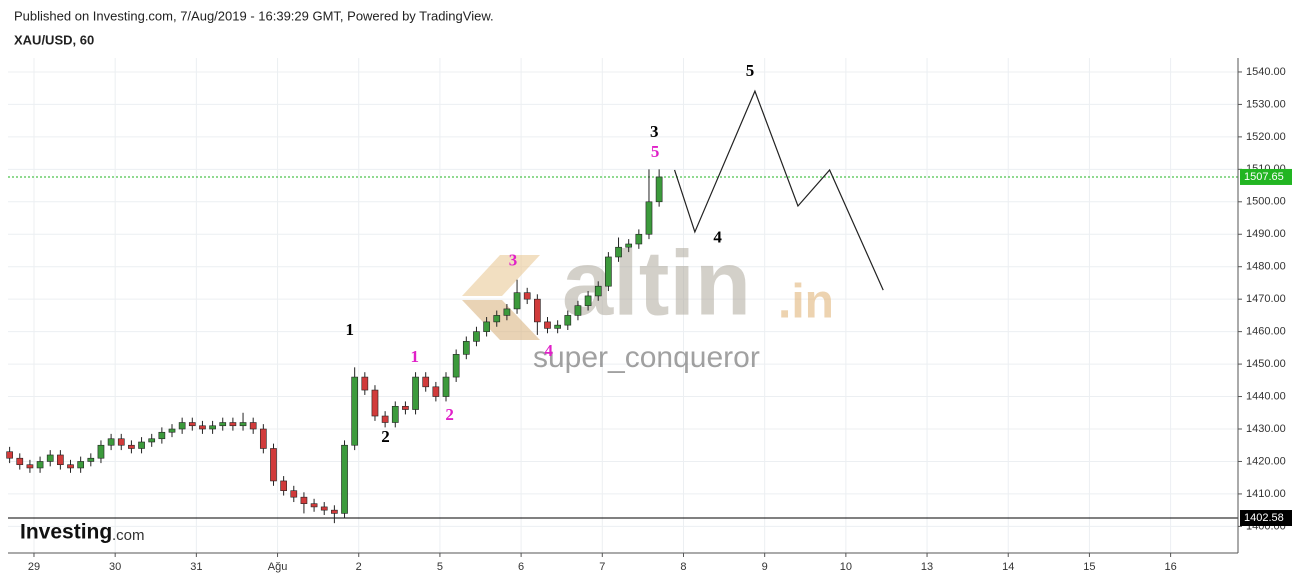  I want to click on y-tick-label: 1490.00, so click(1266, 234).